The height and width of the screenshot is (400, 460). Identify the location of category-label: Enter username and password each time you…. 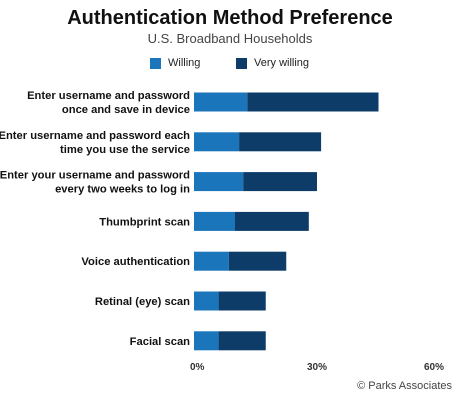
(95, 143).